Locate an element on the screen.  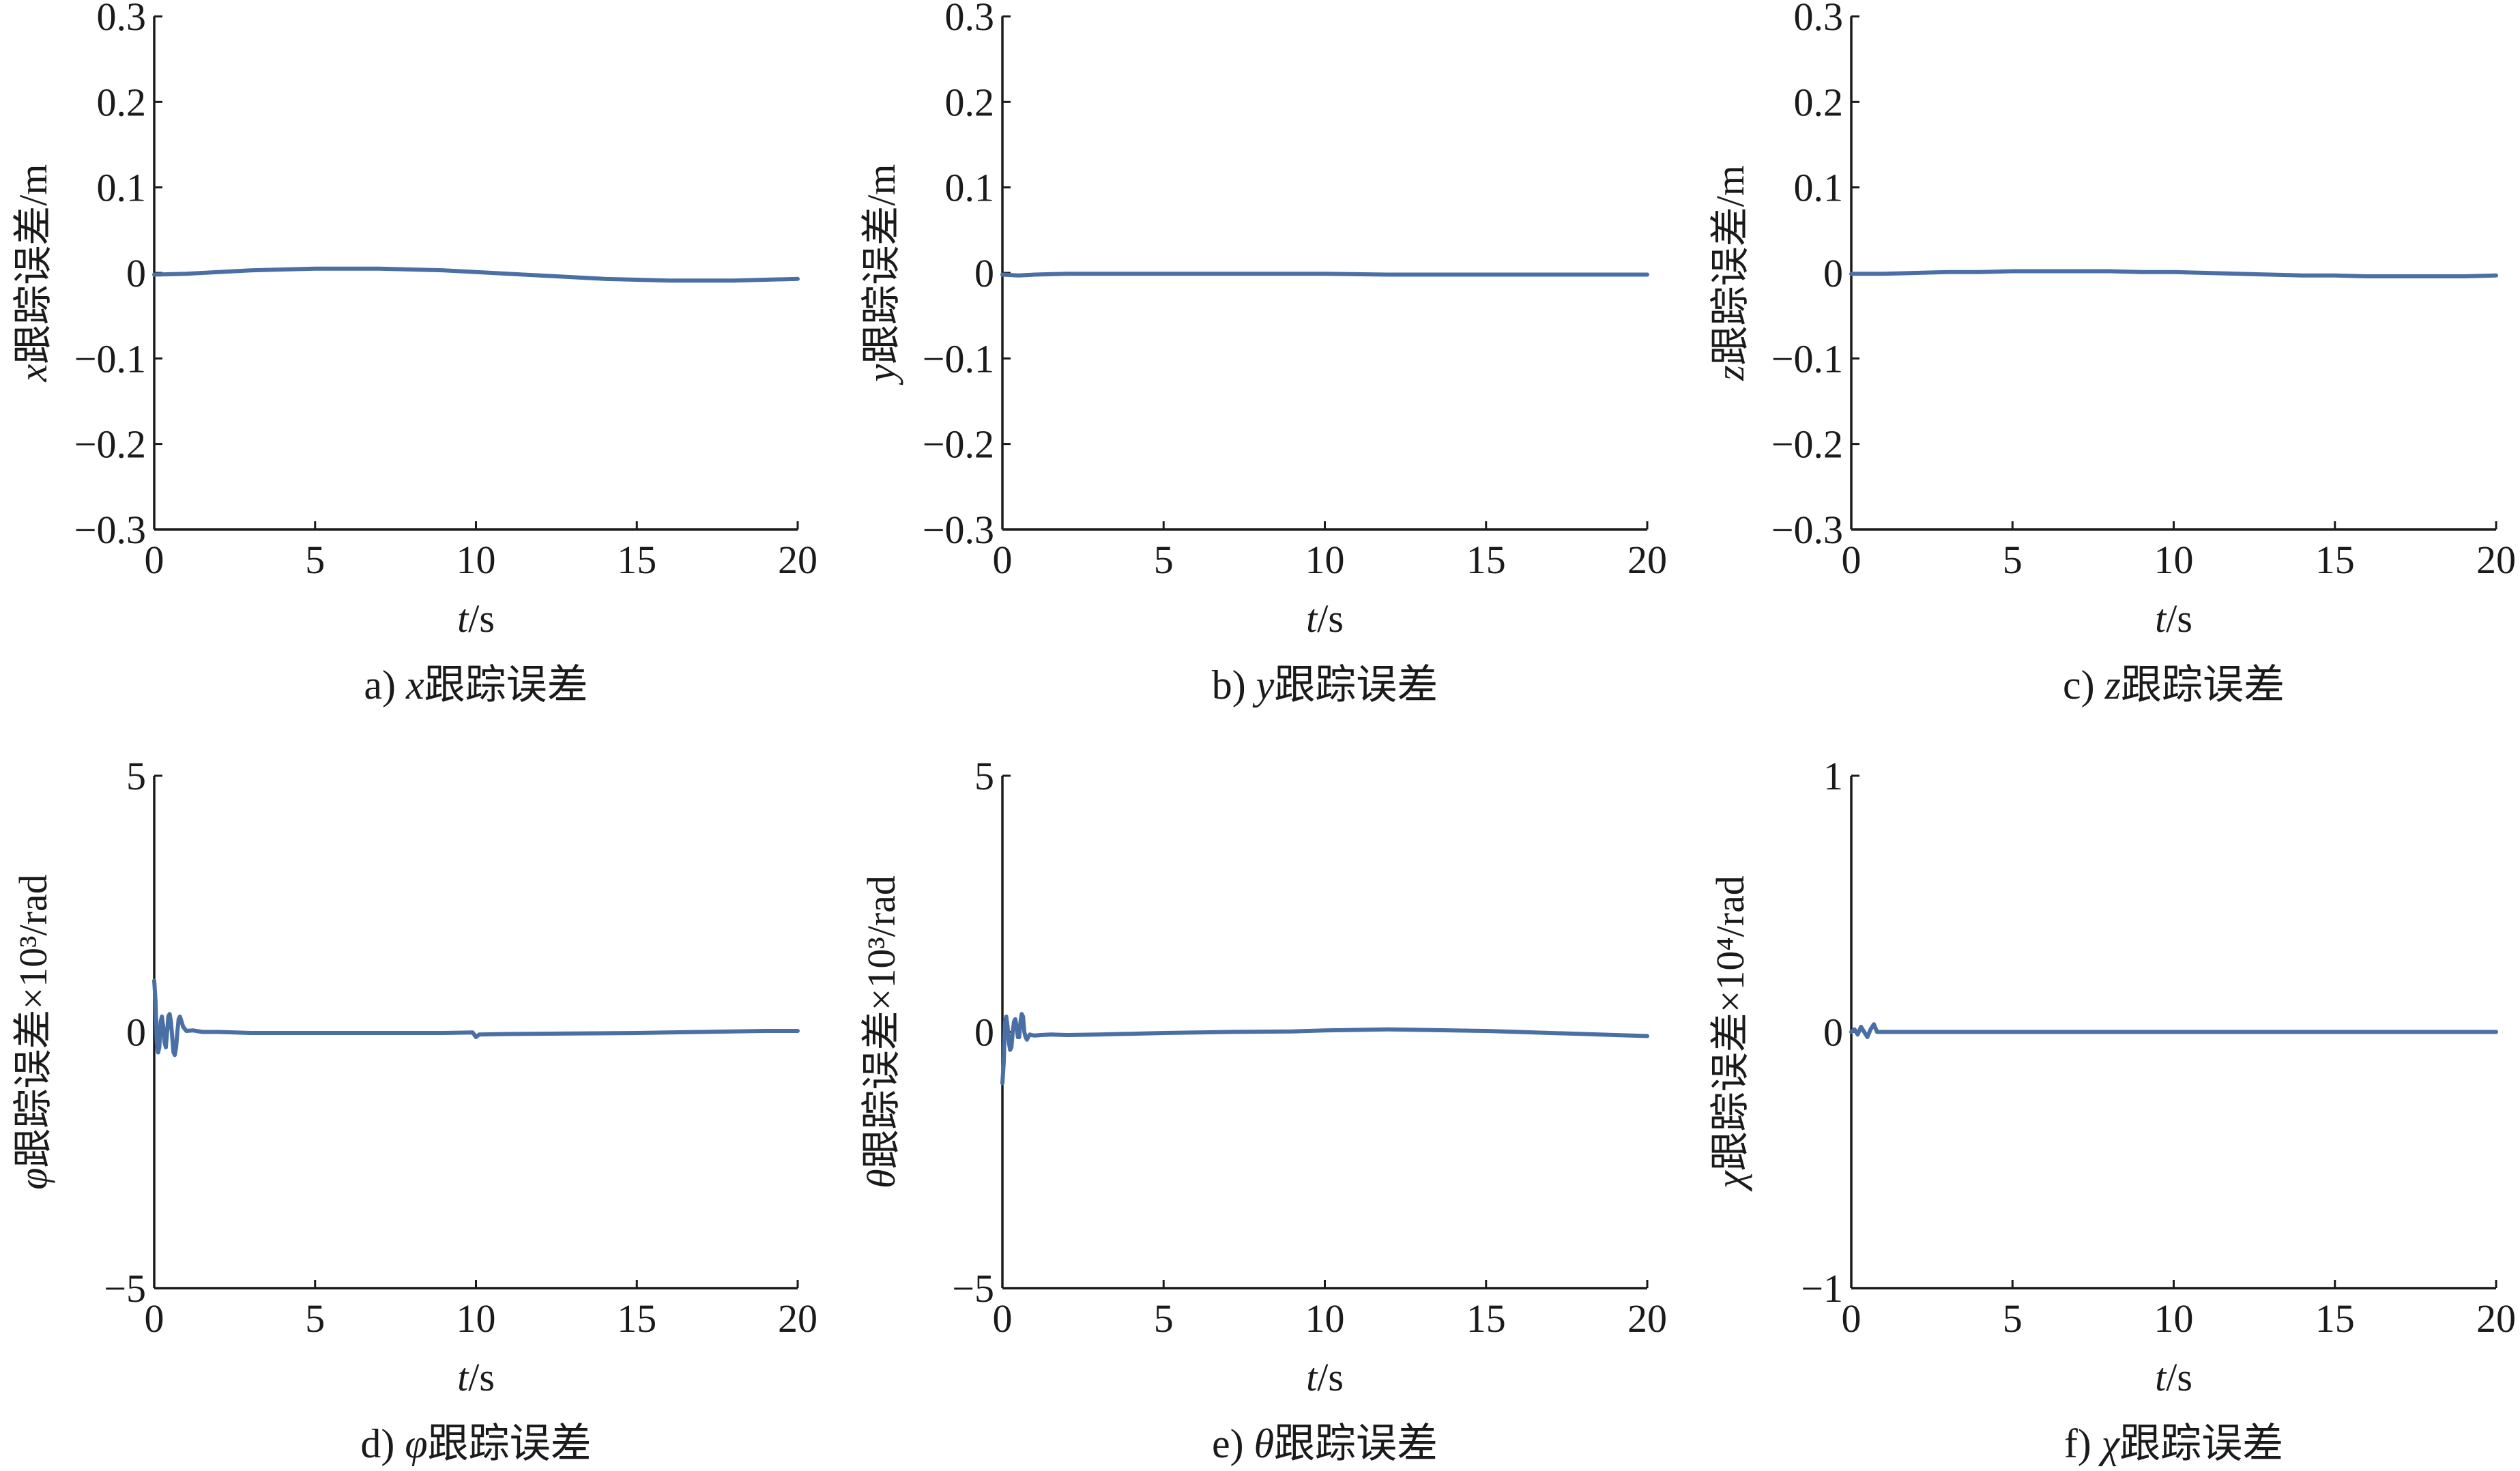
y-axis-label: z跟踪误差/m is located at coordinates (1730, 273).